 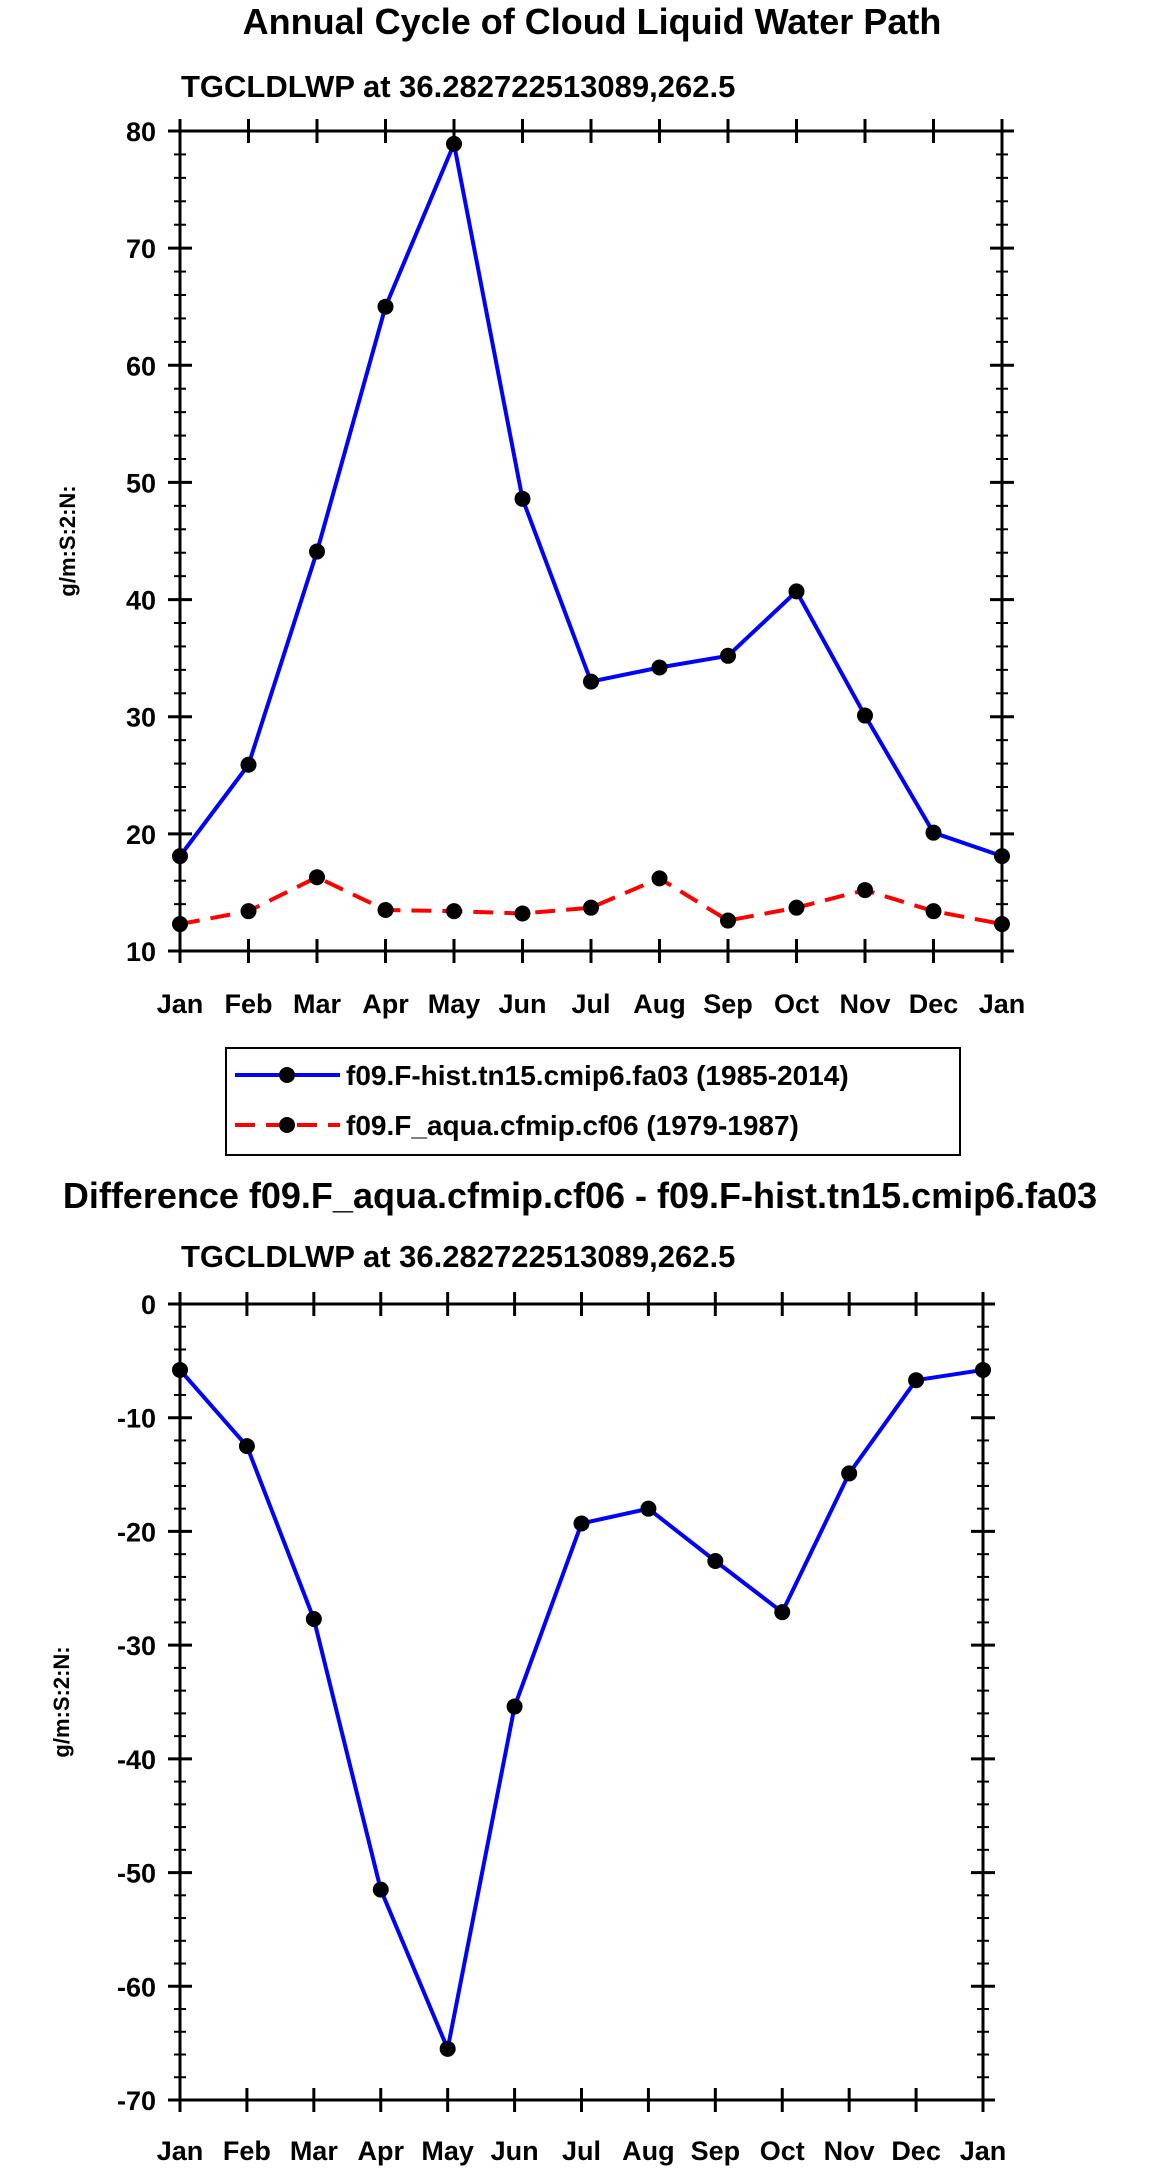 I want to click on y-tick-label: 40, so click(x=141, y=601).